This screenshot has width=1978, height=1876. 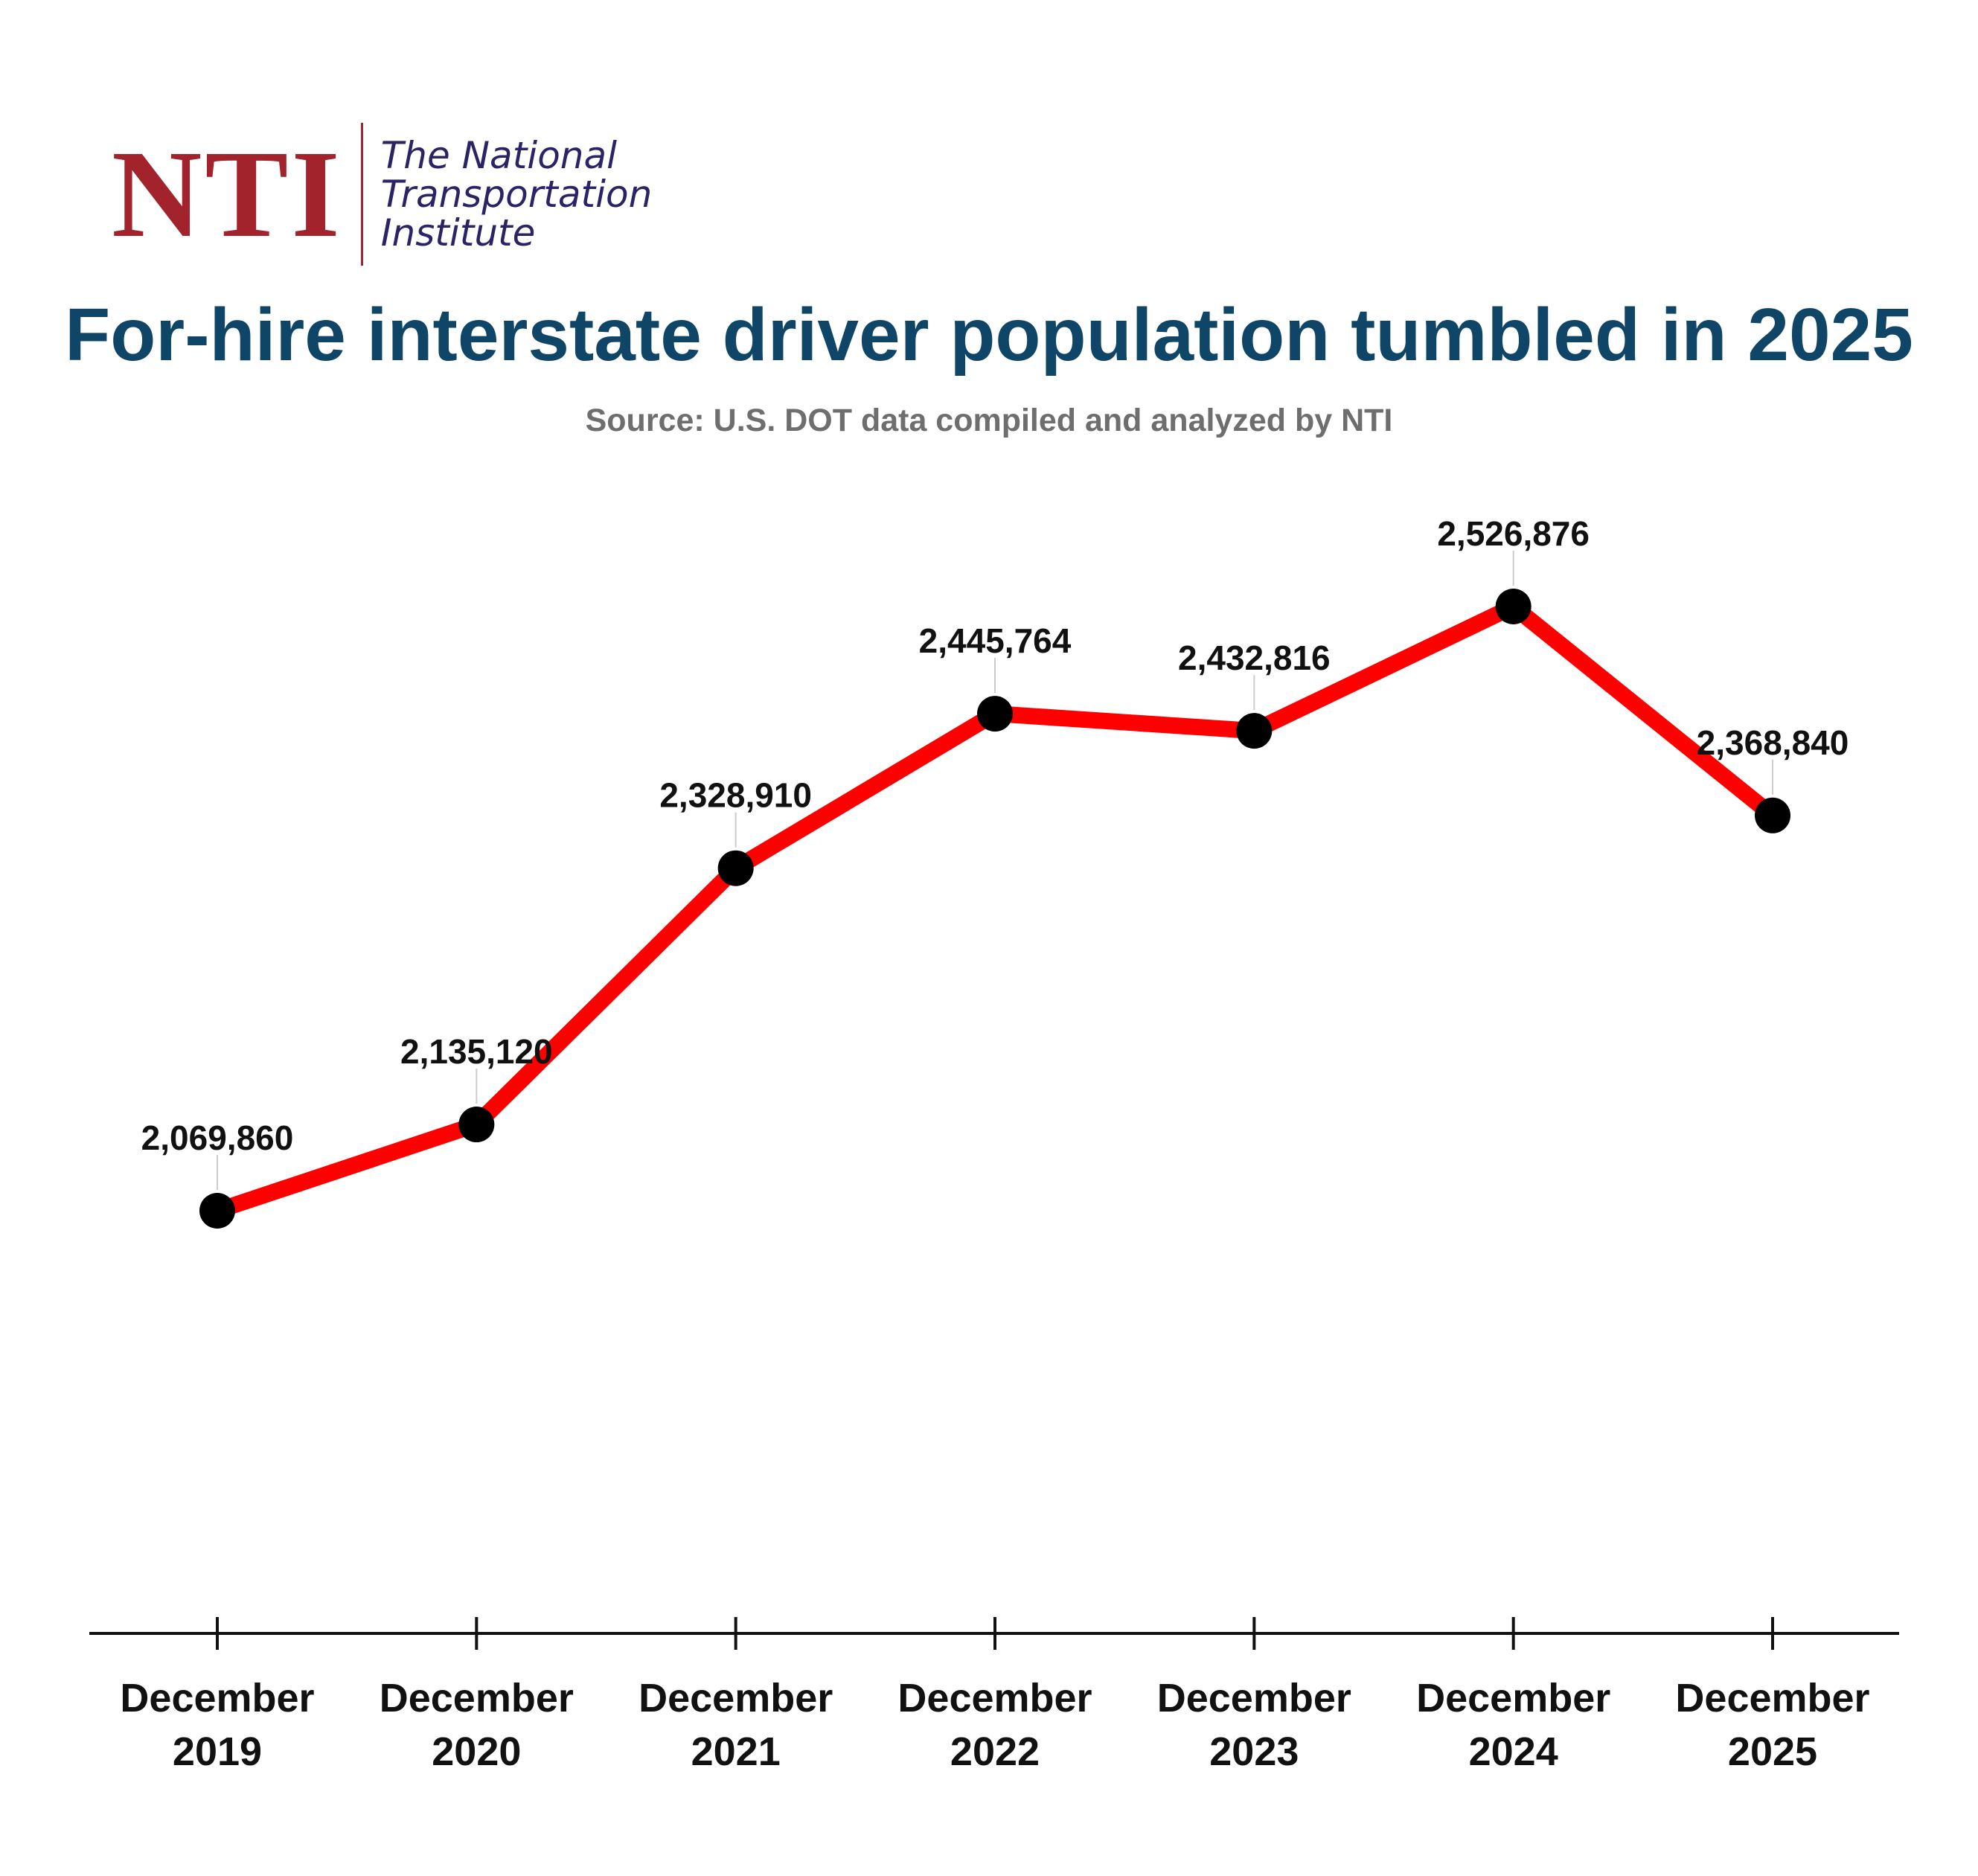 I want to click on logo-wordmark: The National Transportation Institute, so click(x=517, y=194).